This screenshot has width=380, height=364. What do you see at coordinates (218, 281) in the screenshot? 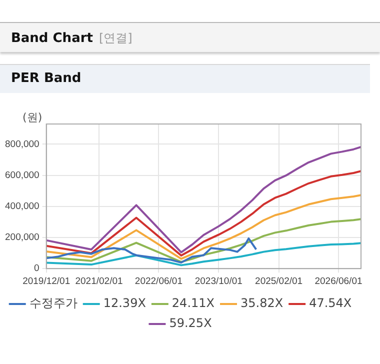
I see `x-tick-label: 2023/10/01` at bounding box center [218, 281].